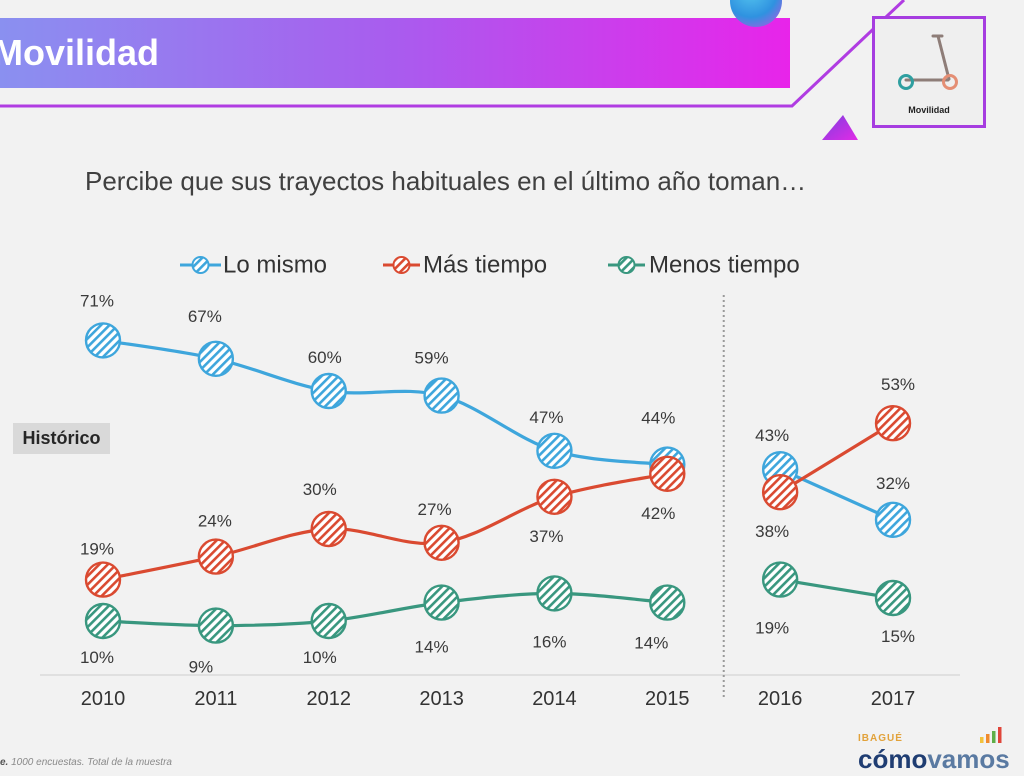  I want to click on data-label: 43%, so click(772, 435).